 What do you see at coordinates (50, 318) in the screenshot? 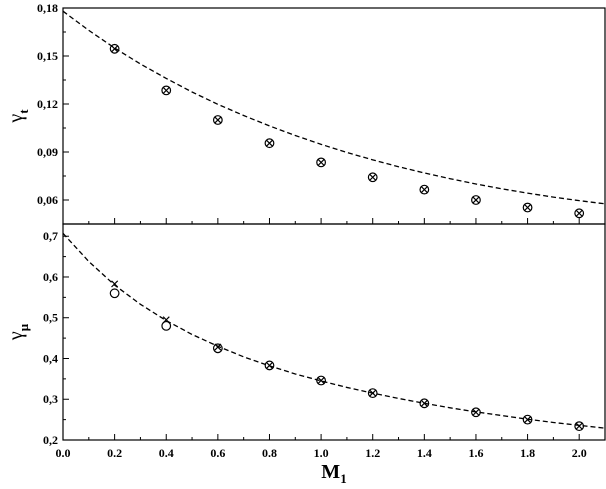
I see `bottom-y-tick-label-0_5: 0,5` at bounding box center [50, 318].